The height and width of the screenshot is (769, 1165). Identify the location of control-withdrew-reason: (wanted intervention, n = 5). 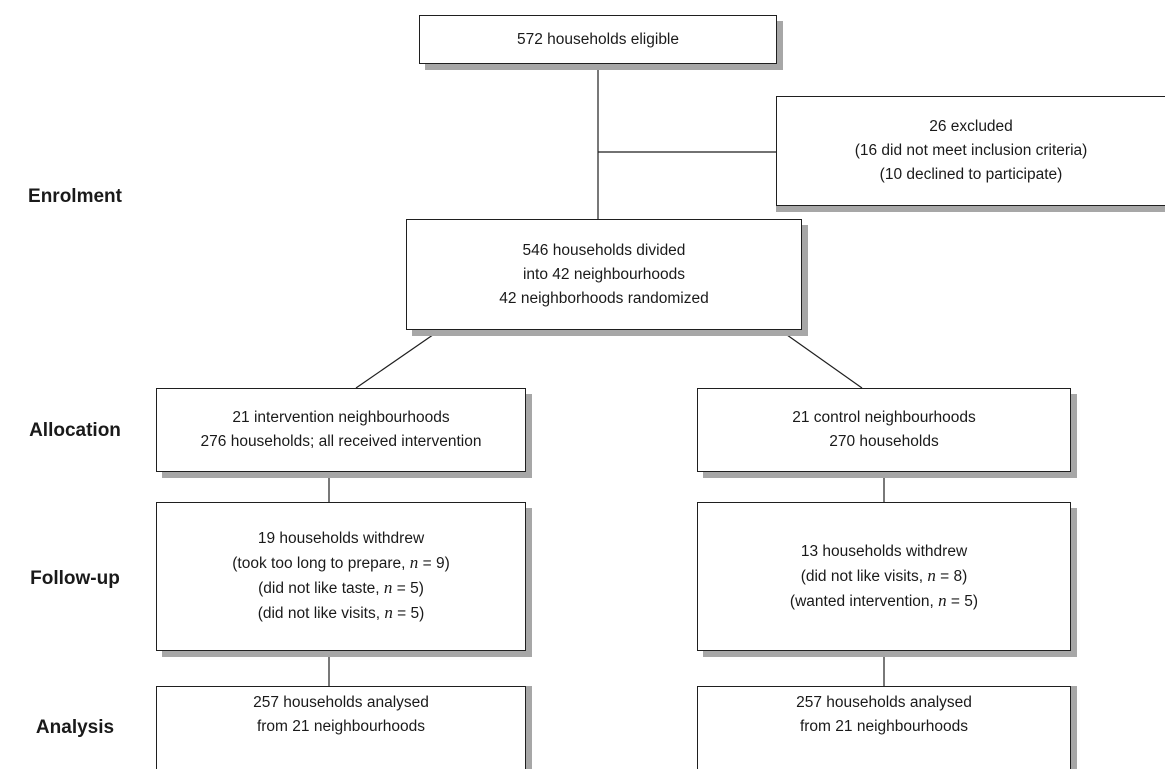
(884, 600).